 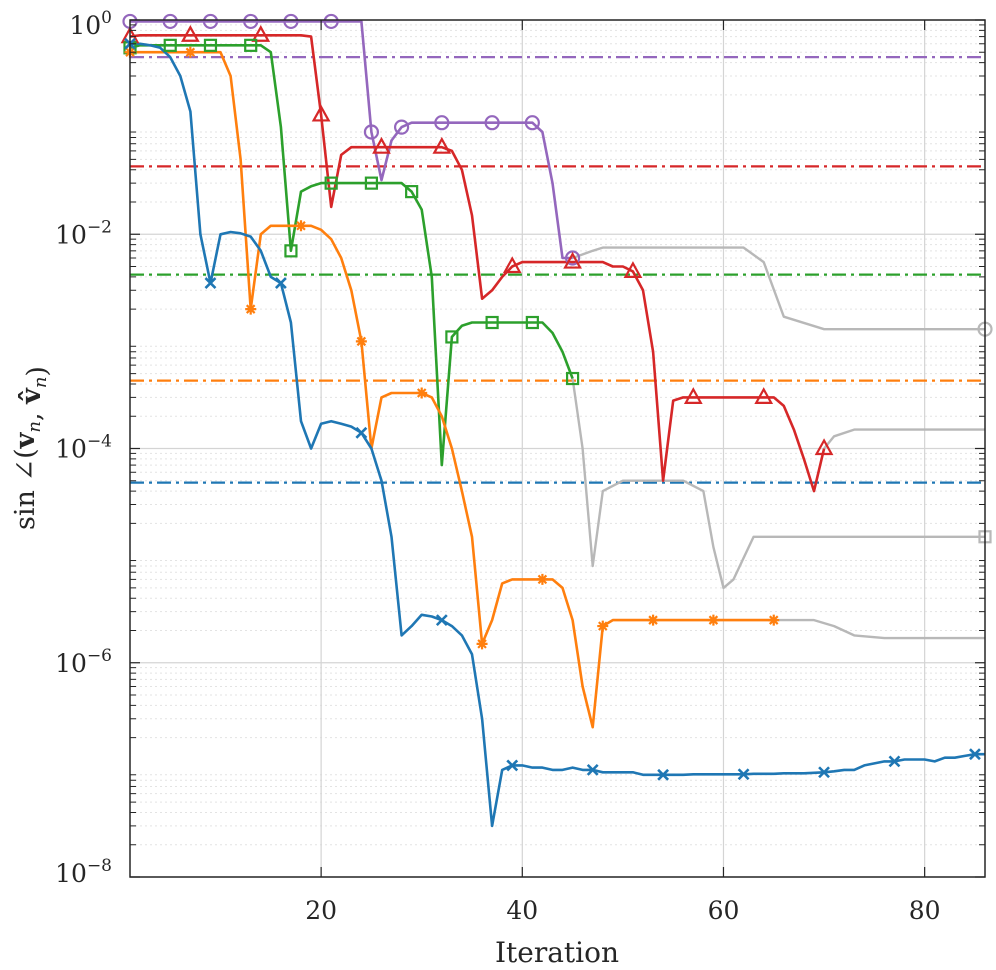 I want to click on y-tick-label: 10⁻², so click(x=83, y=233).